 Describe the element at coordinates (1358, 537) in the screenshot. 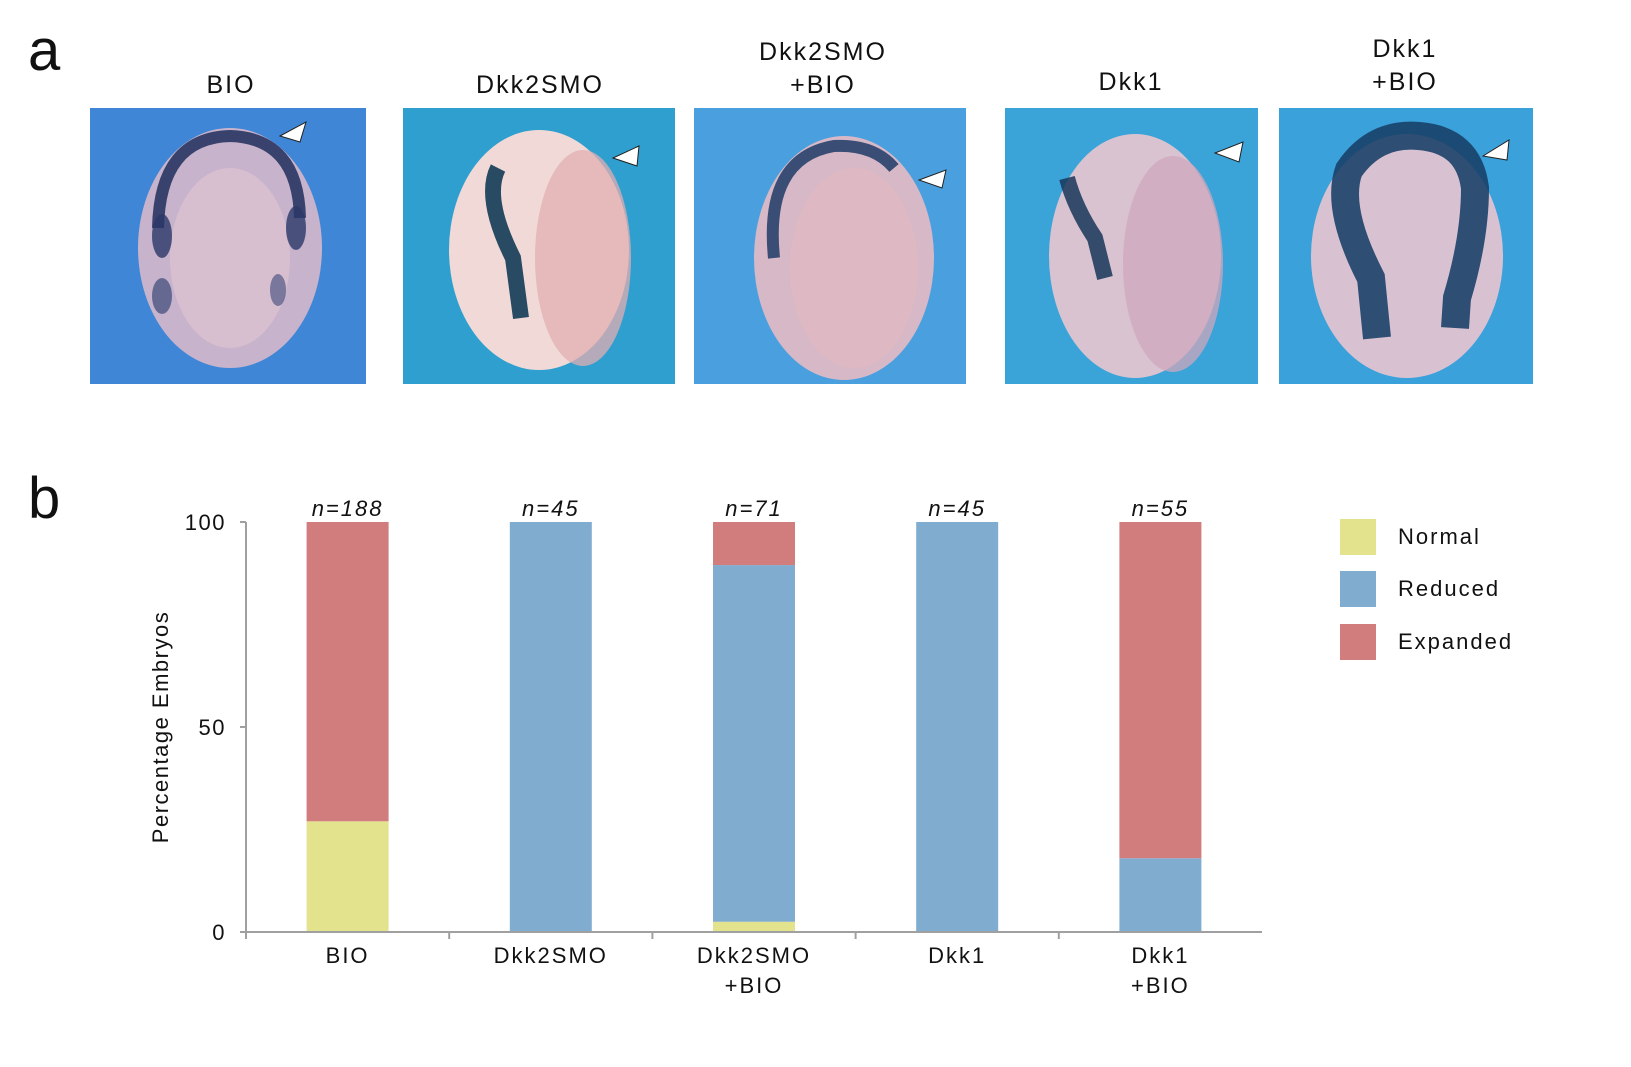

I see `legend-swatch-normal` at that location.